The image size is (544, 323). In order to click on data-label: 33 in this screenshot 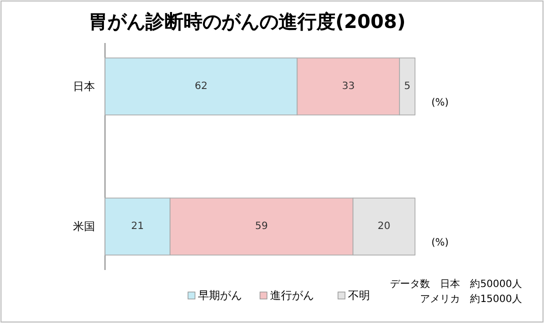, I will do `click(348, 86)`.